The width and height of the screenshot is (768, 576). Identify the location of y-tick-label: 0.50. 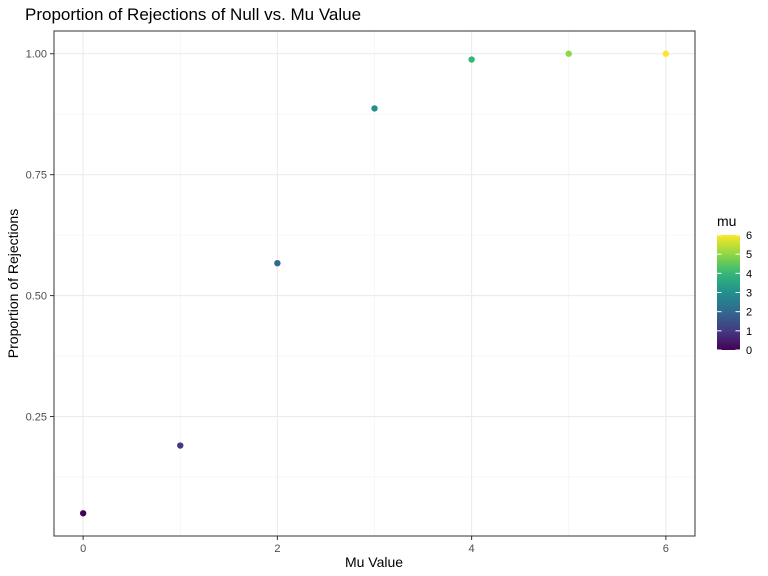
(36, 297).